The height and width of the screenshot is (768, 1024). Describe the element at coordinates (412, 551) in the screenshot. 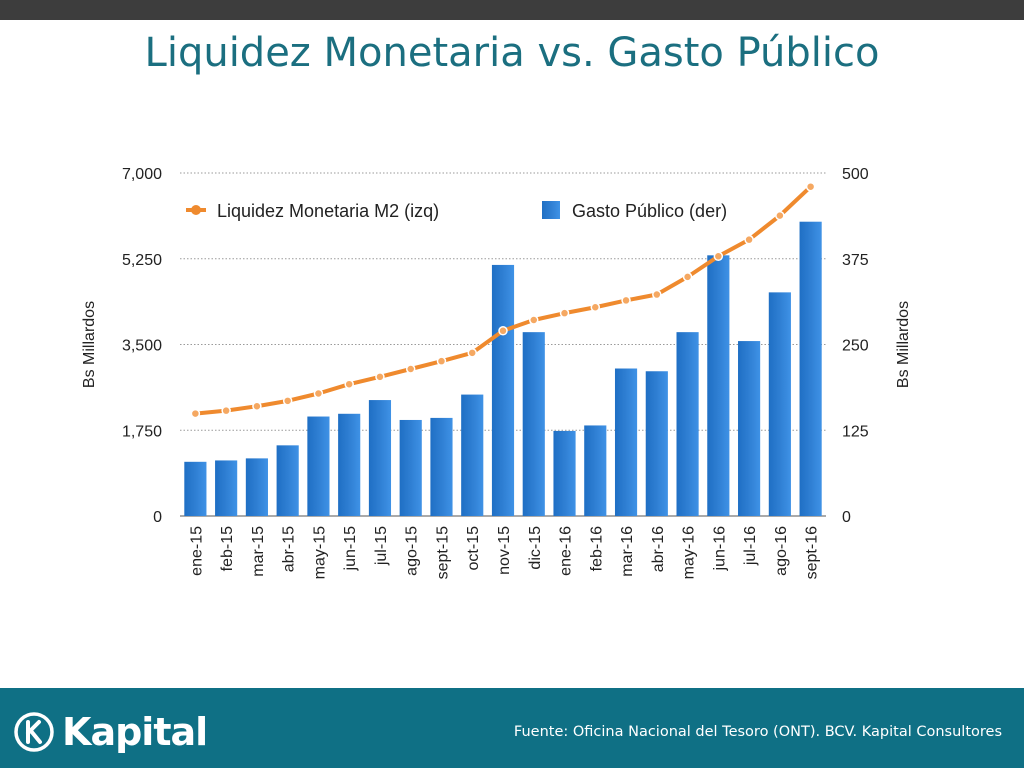

I see `x-tick-label: ago-15` at that location.